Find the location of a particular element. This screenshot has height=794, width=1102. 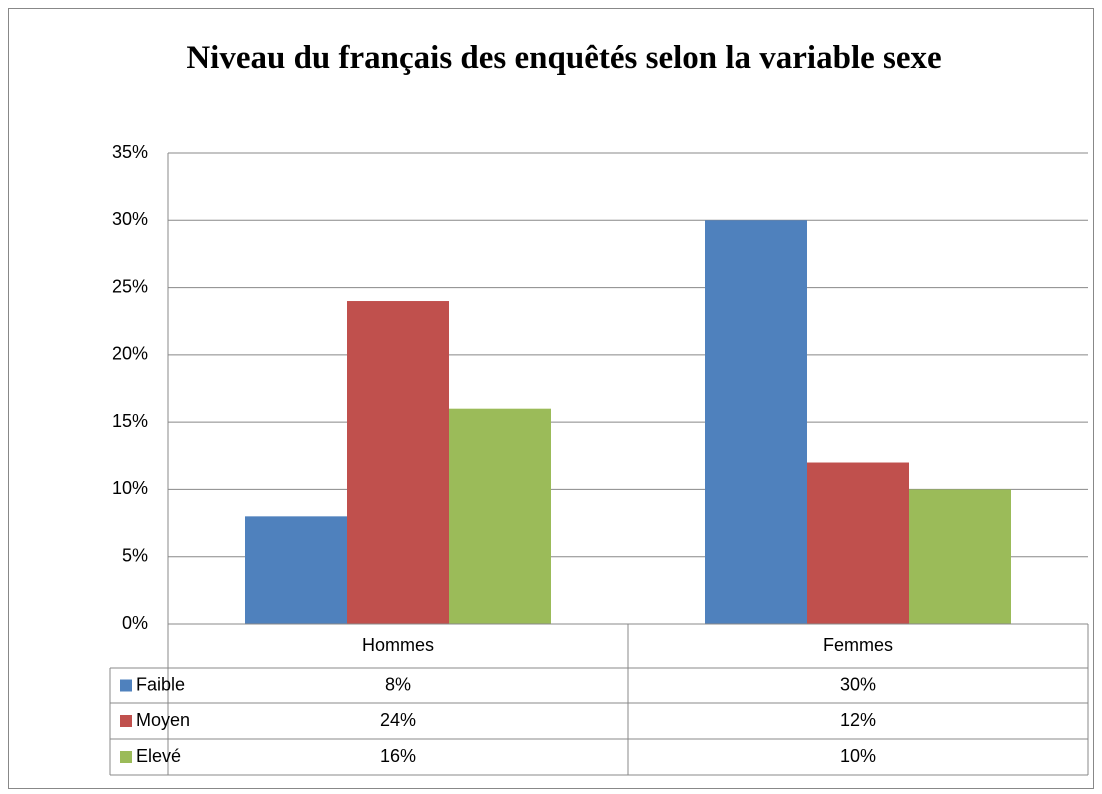

table-cell: 16% is located at coordinates (398, 756).